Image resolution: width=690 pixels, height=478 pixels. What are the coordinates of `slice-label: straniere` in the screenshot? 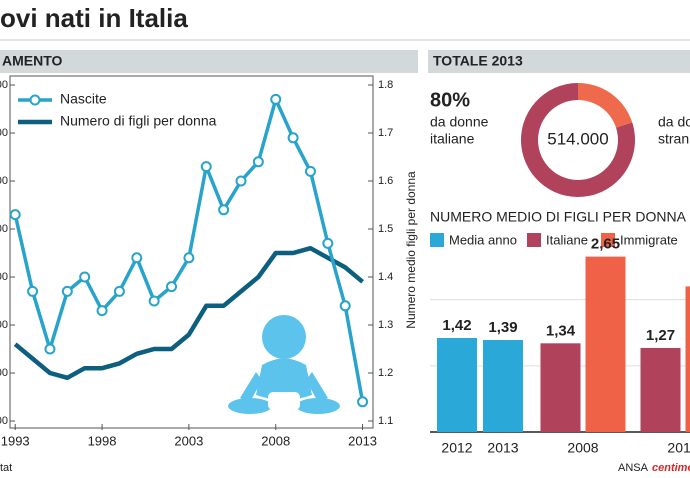 It's located at (674, 139).